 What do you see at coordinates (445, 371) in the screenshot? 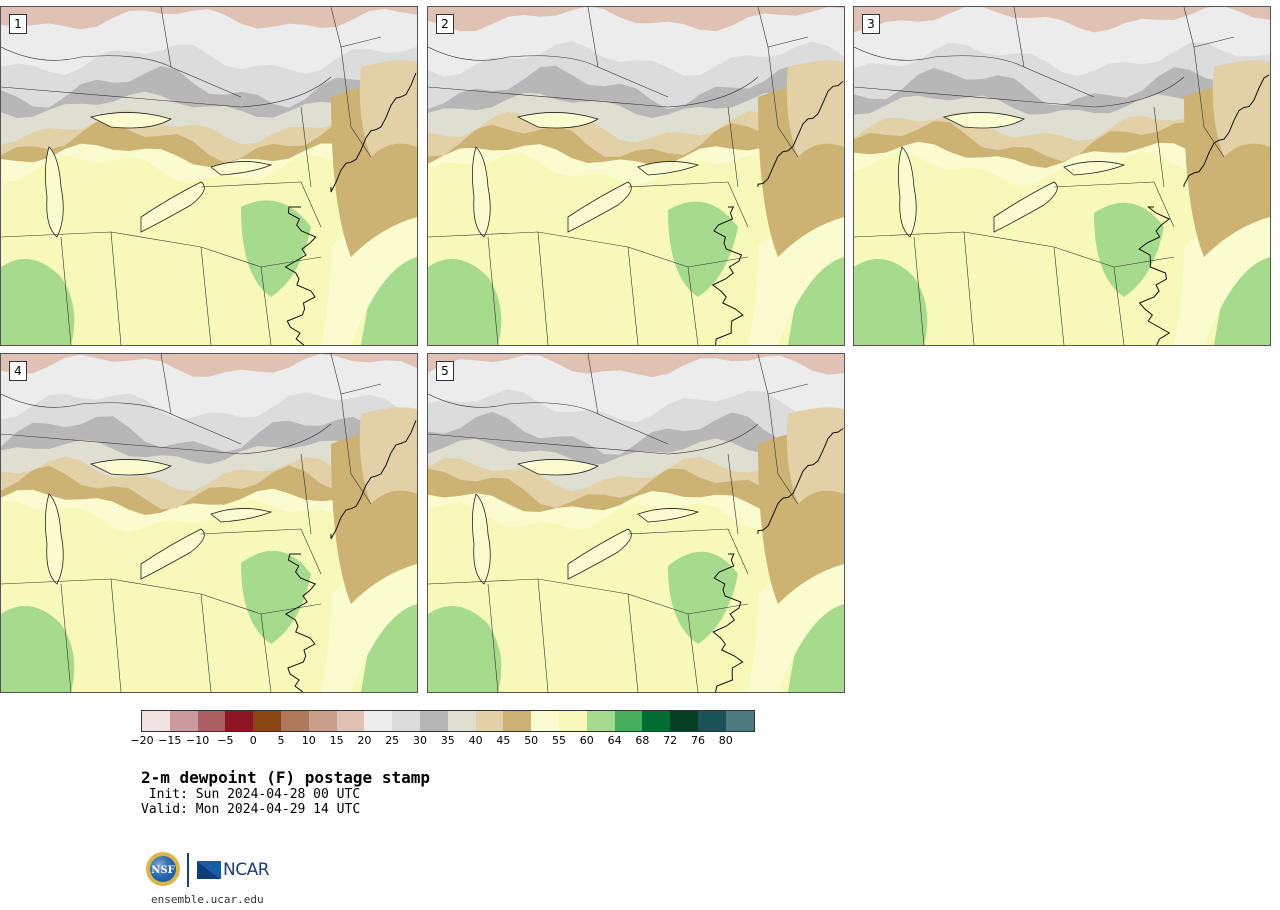
I see `panel-label: 5` at bounding box center [445, 371].